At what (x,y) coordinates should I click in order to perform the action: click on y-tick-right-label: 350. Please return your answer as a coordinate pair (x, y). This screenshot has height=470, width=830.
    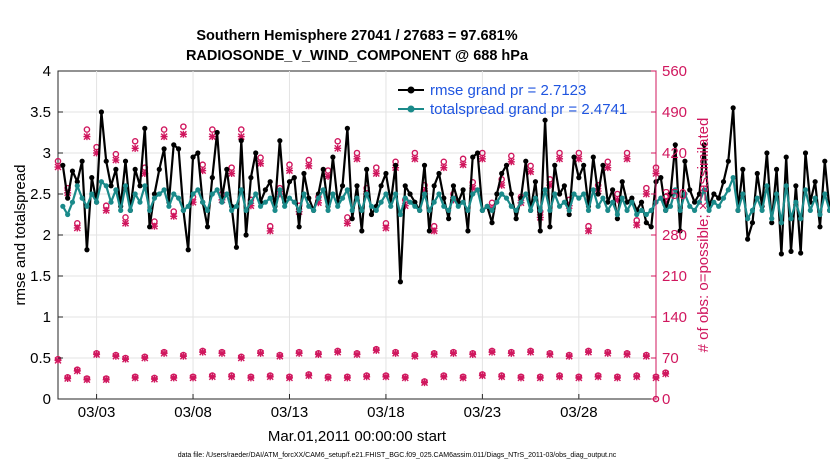
    Looking at the image, I should click on (674, 194).